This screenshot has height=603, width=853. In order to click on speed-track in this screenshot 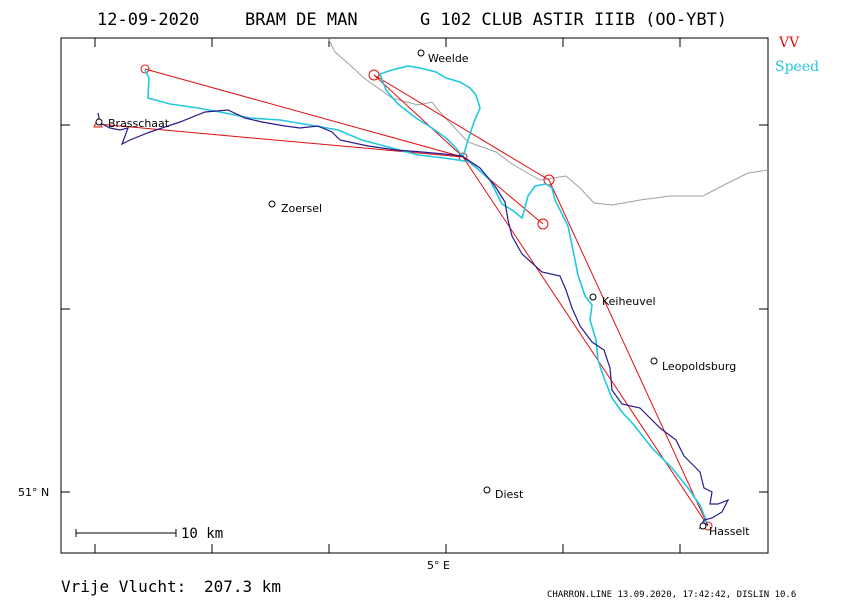, I will do `click(429, 111)`.